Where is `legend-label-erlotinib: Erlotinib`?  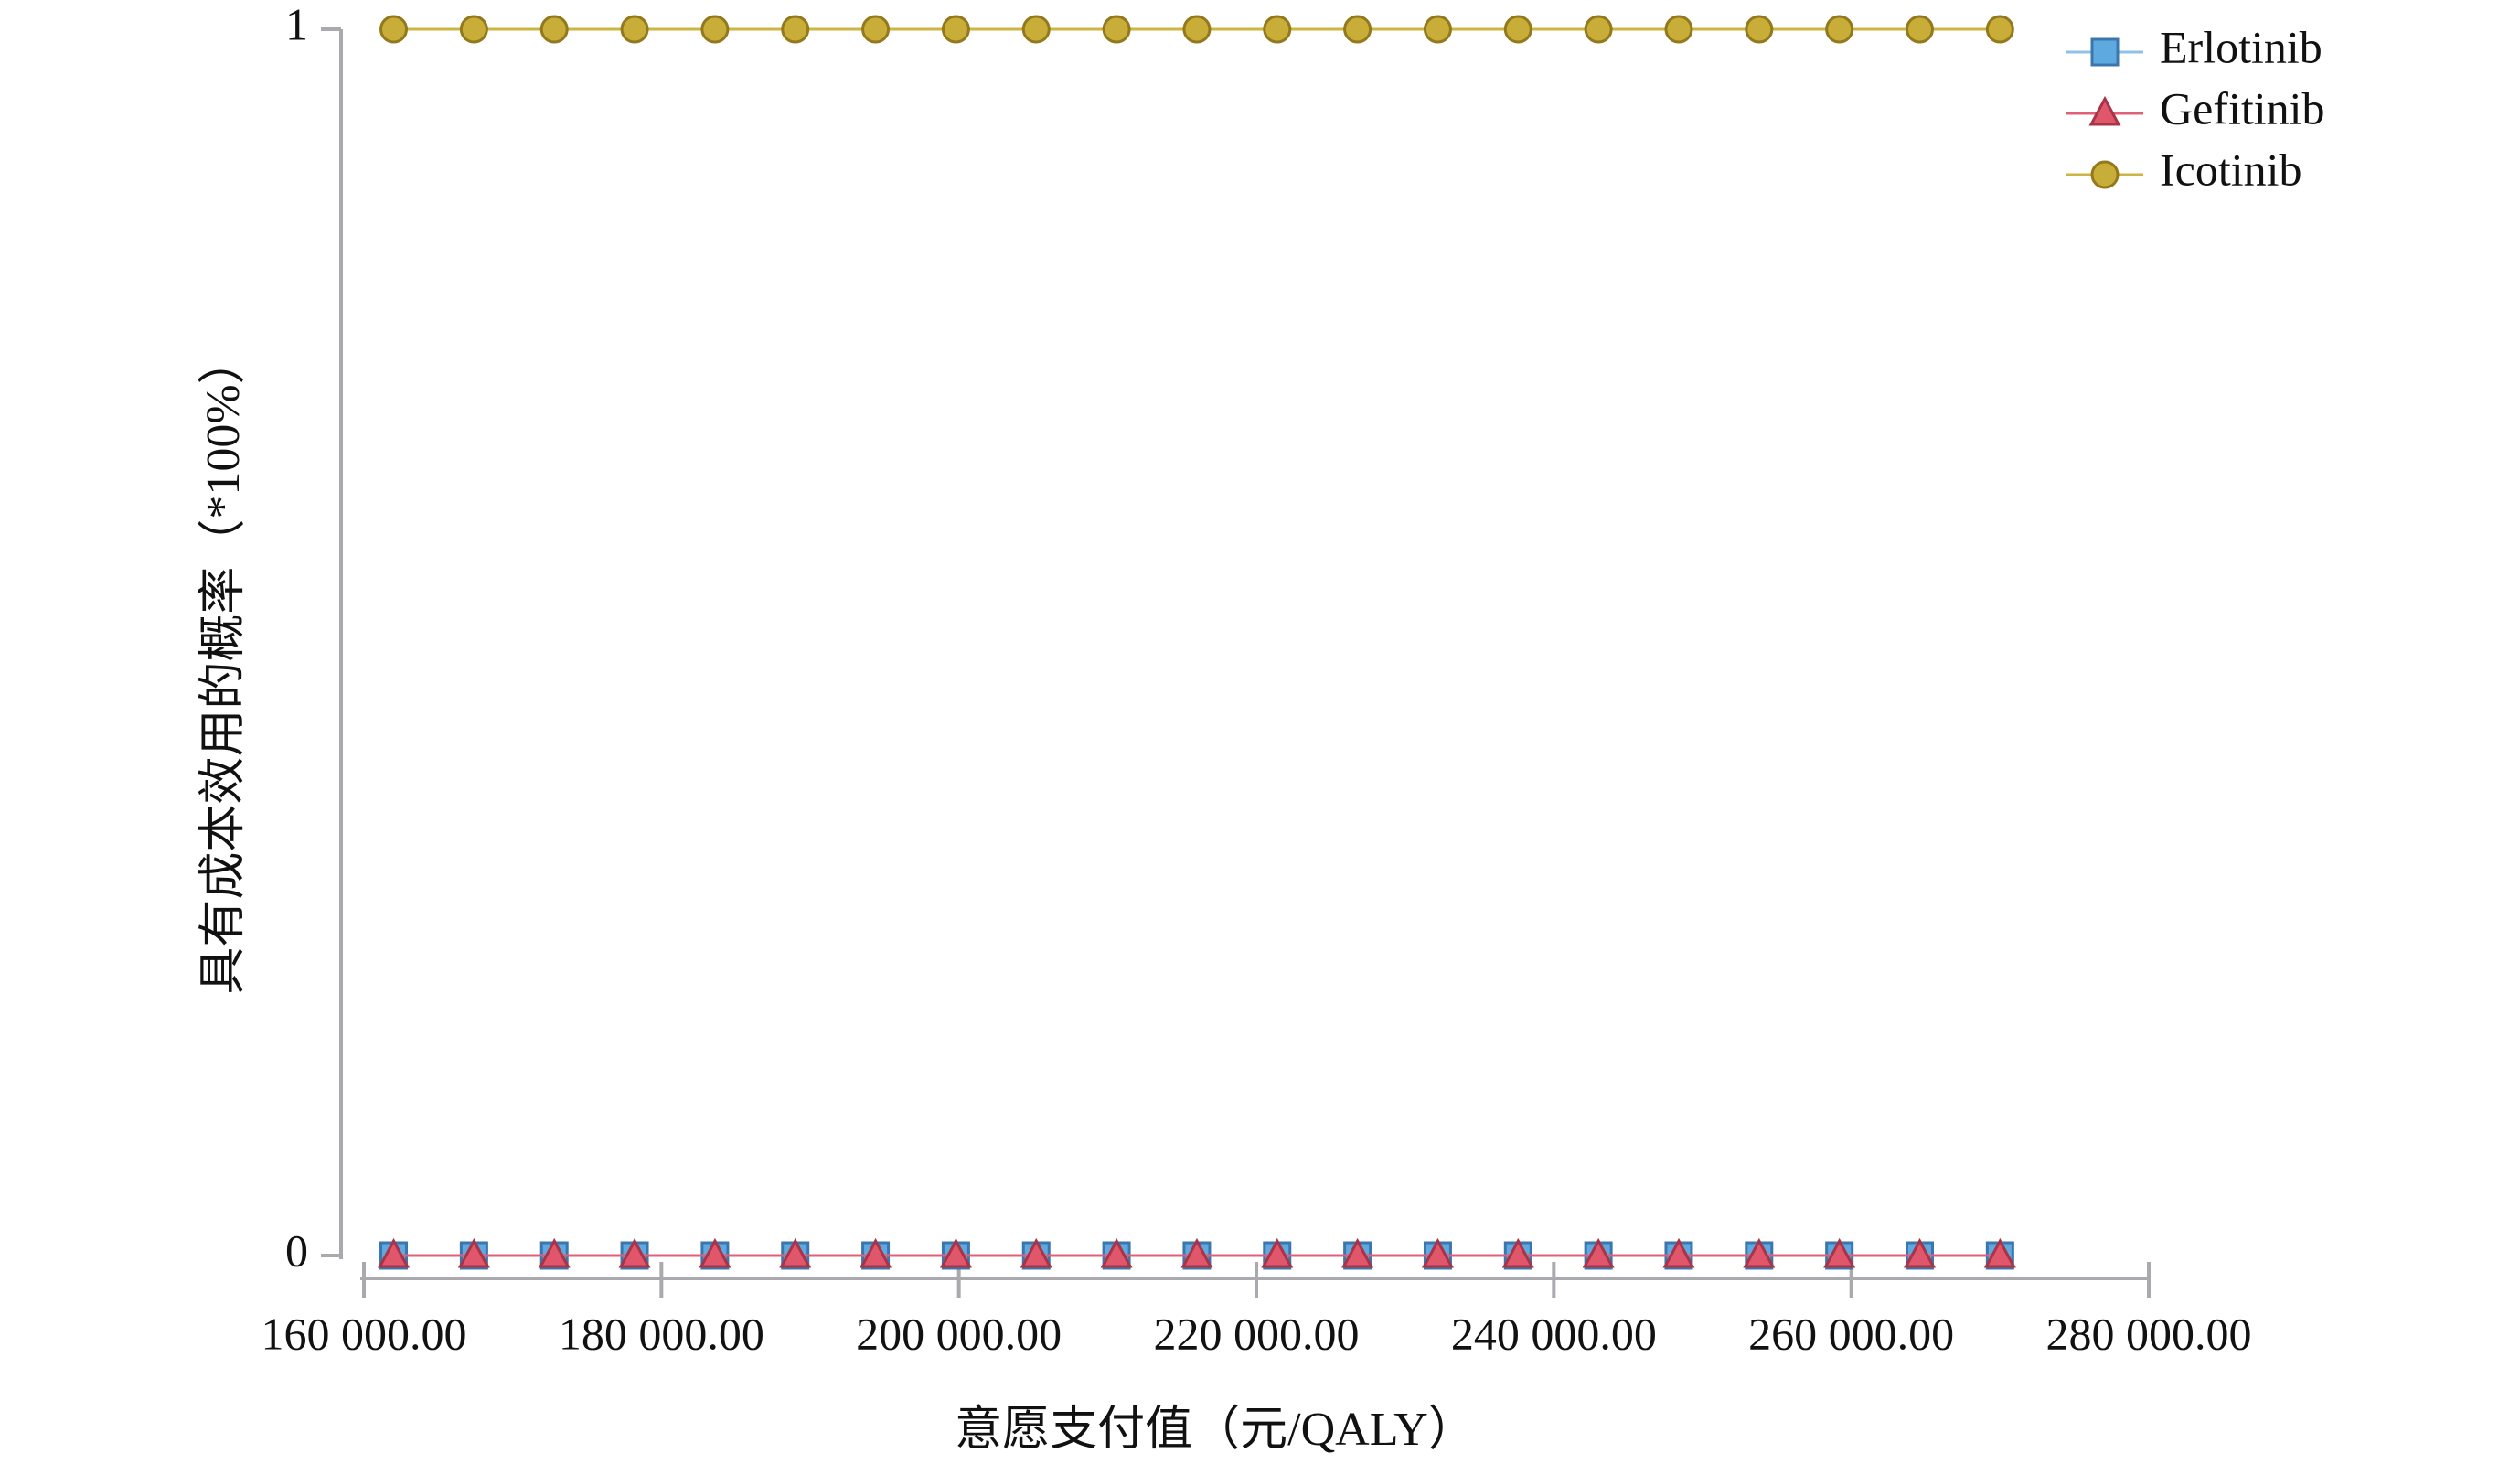 legend-label-erlotinib: Erlotinib is located at coordinates (2241, 46).